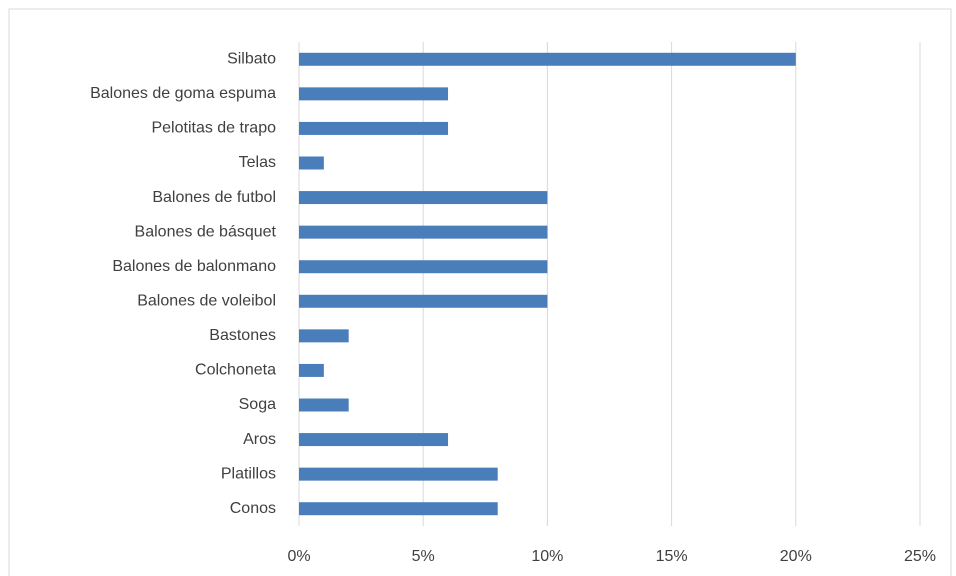 Image resolution: width=956 pixels, height=576 pixels. Describe the element at coordinates (257, 162) in the screenshot. I see `y-tick-label: Telas` at that location.